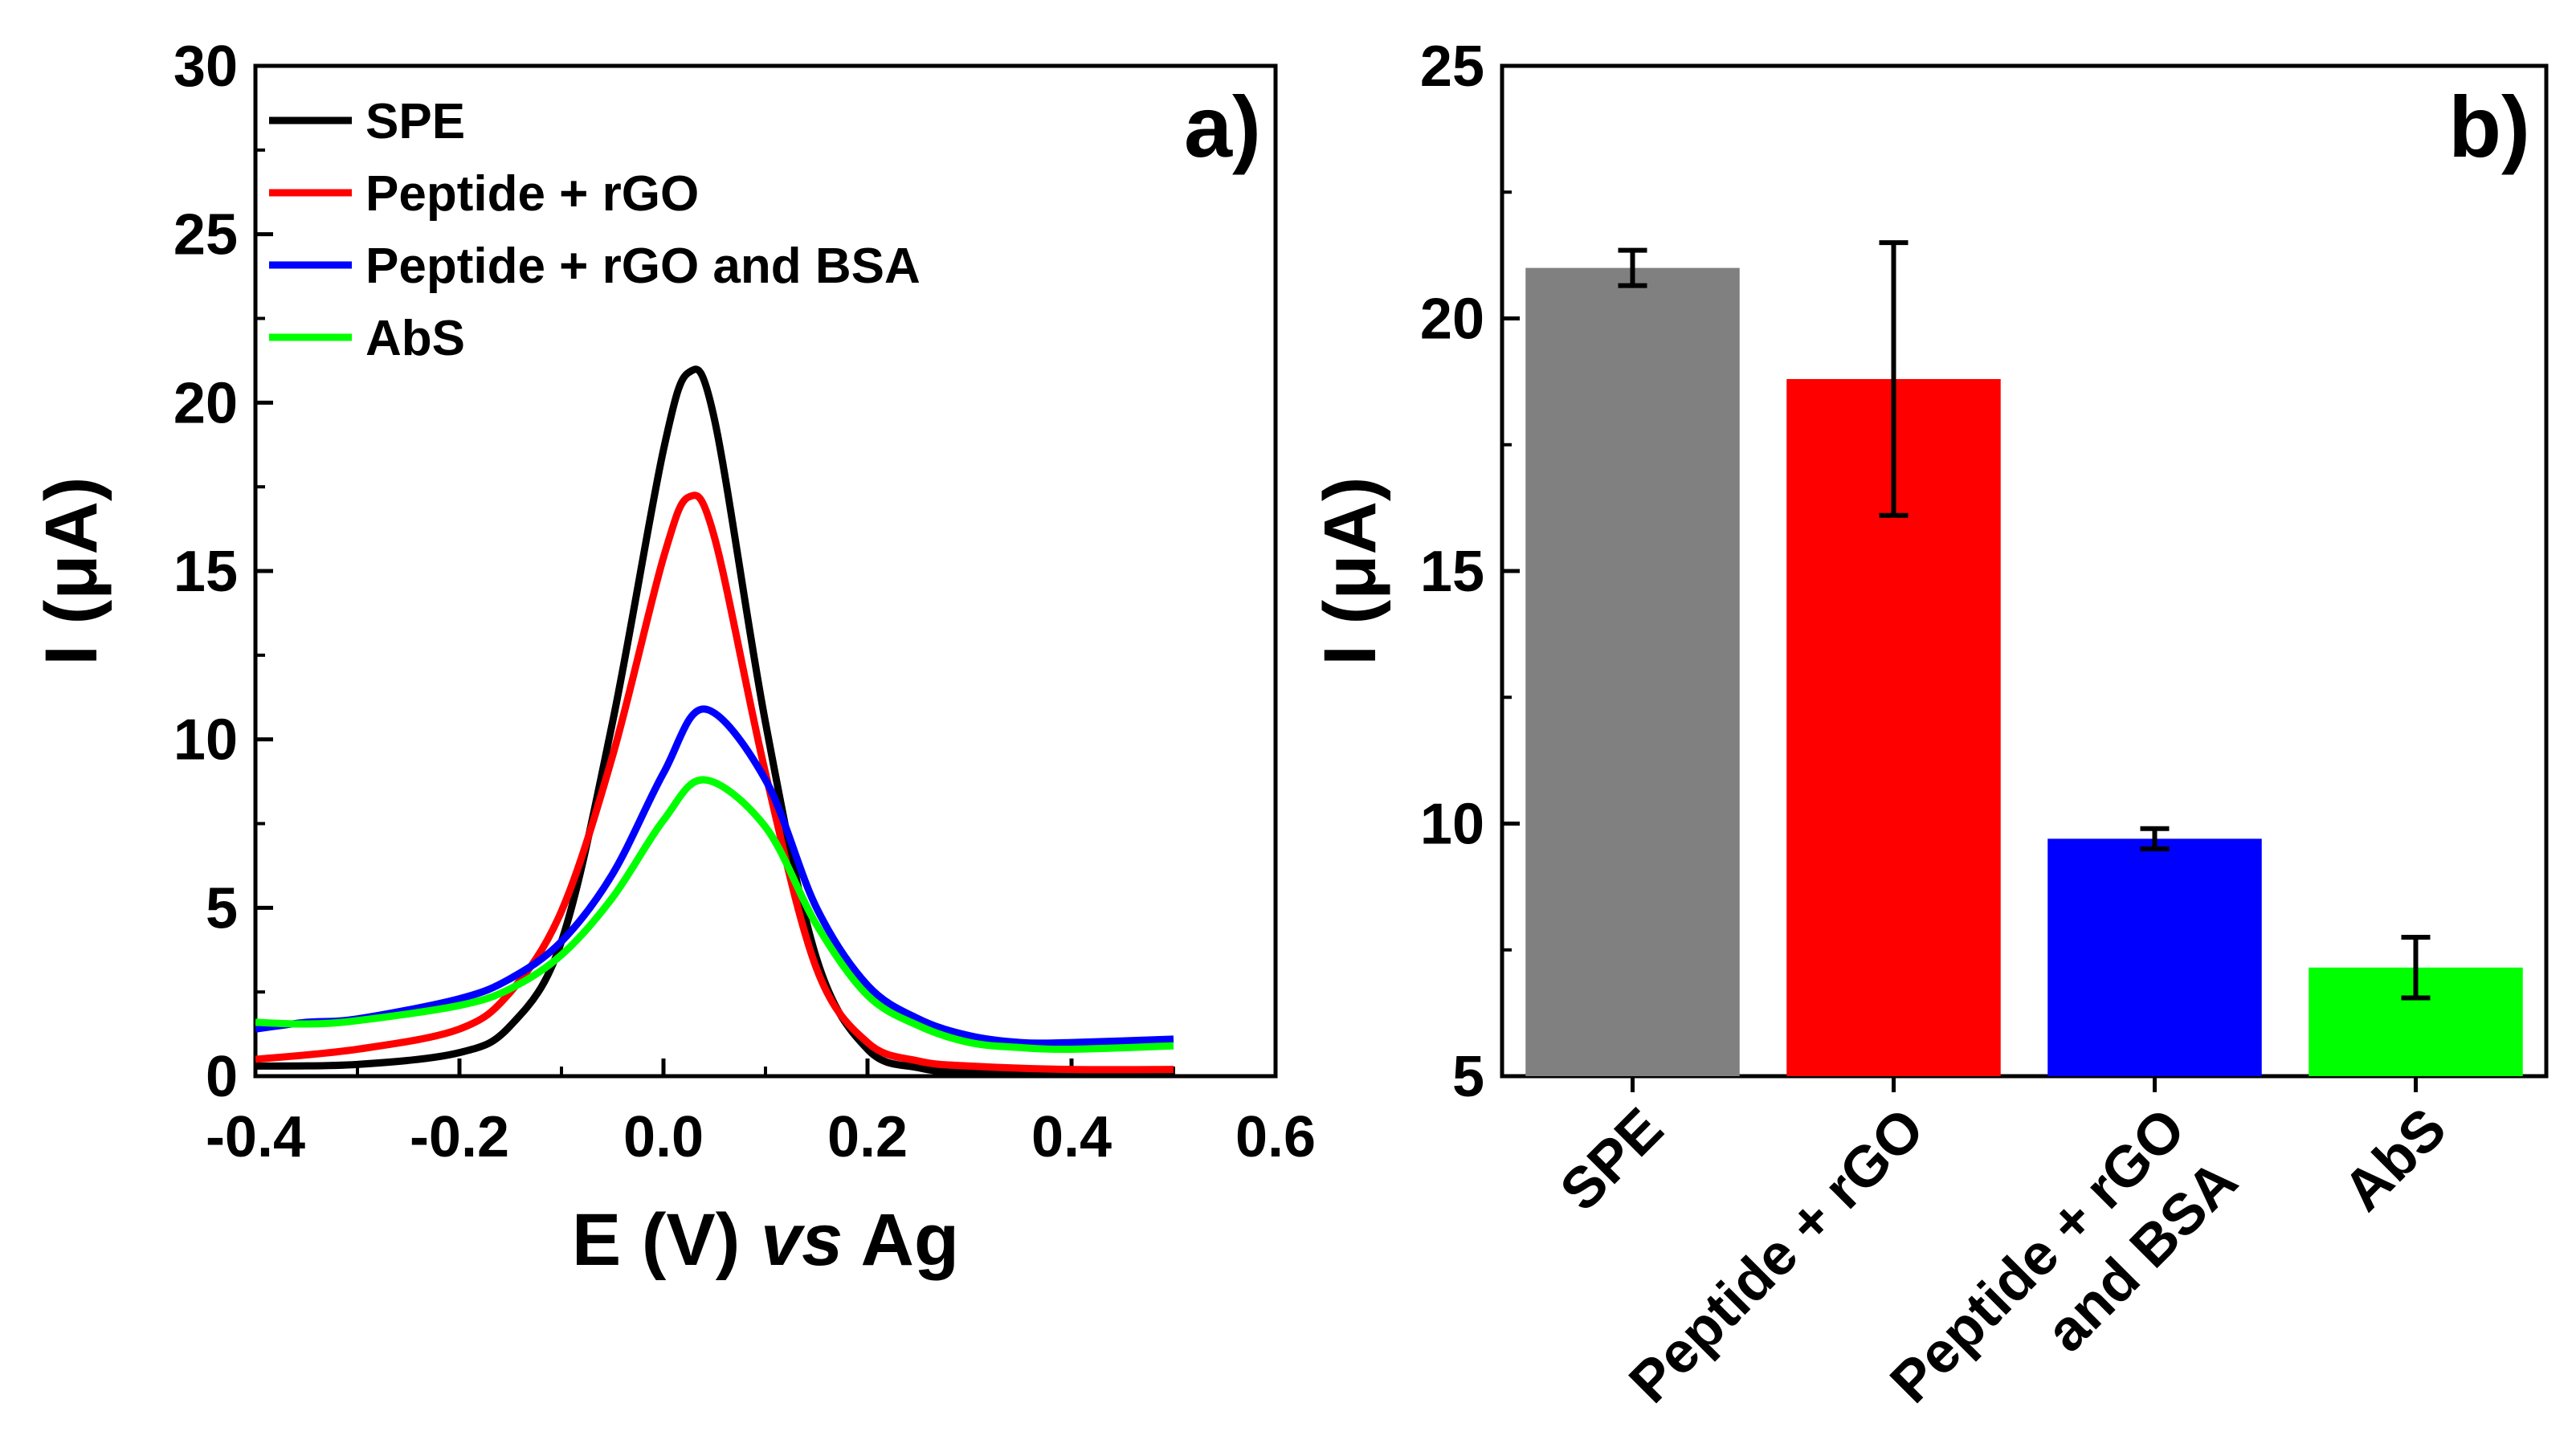 This screenshot has height=1444, width=2576. Describe the element at coordinates (71, 570) in the screenshot. I see `y-axis-label-a: I (μA)` at that location.